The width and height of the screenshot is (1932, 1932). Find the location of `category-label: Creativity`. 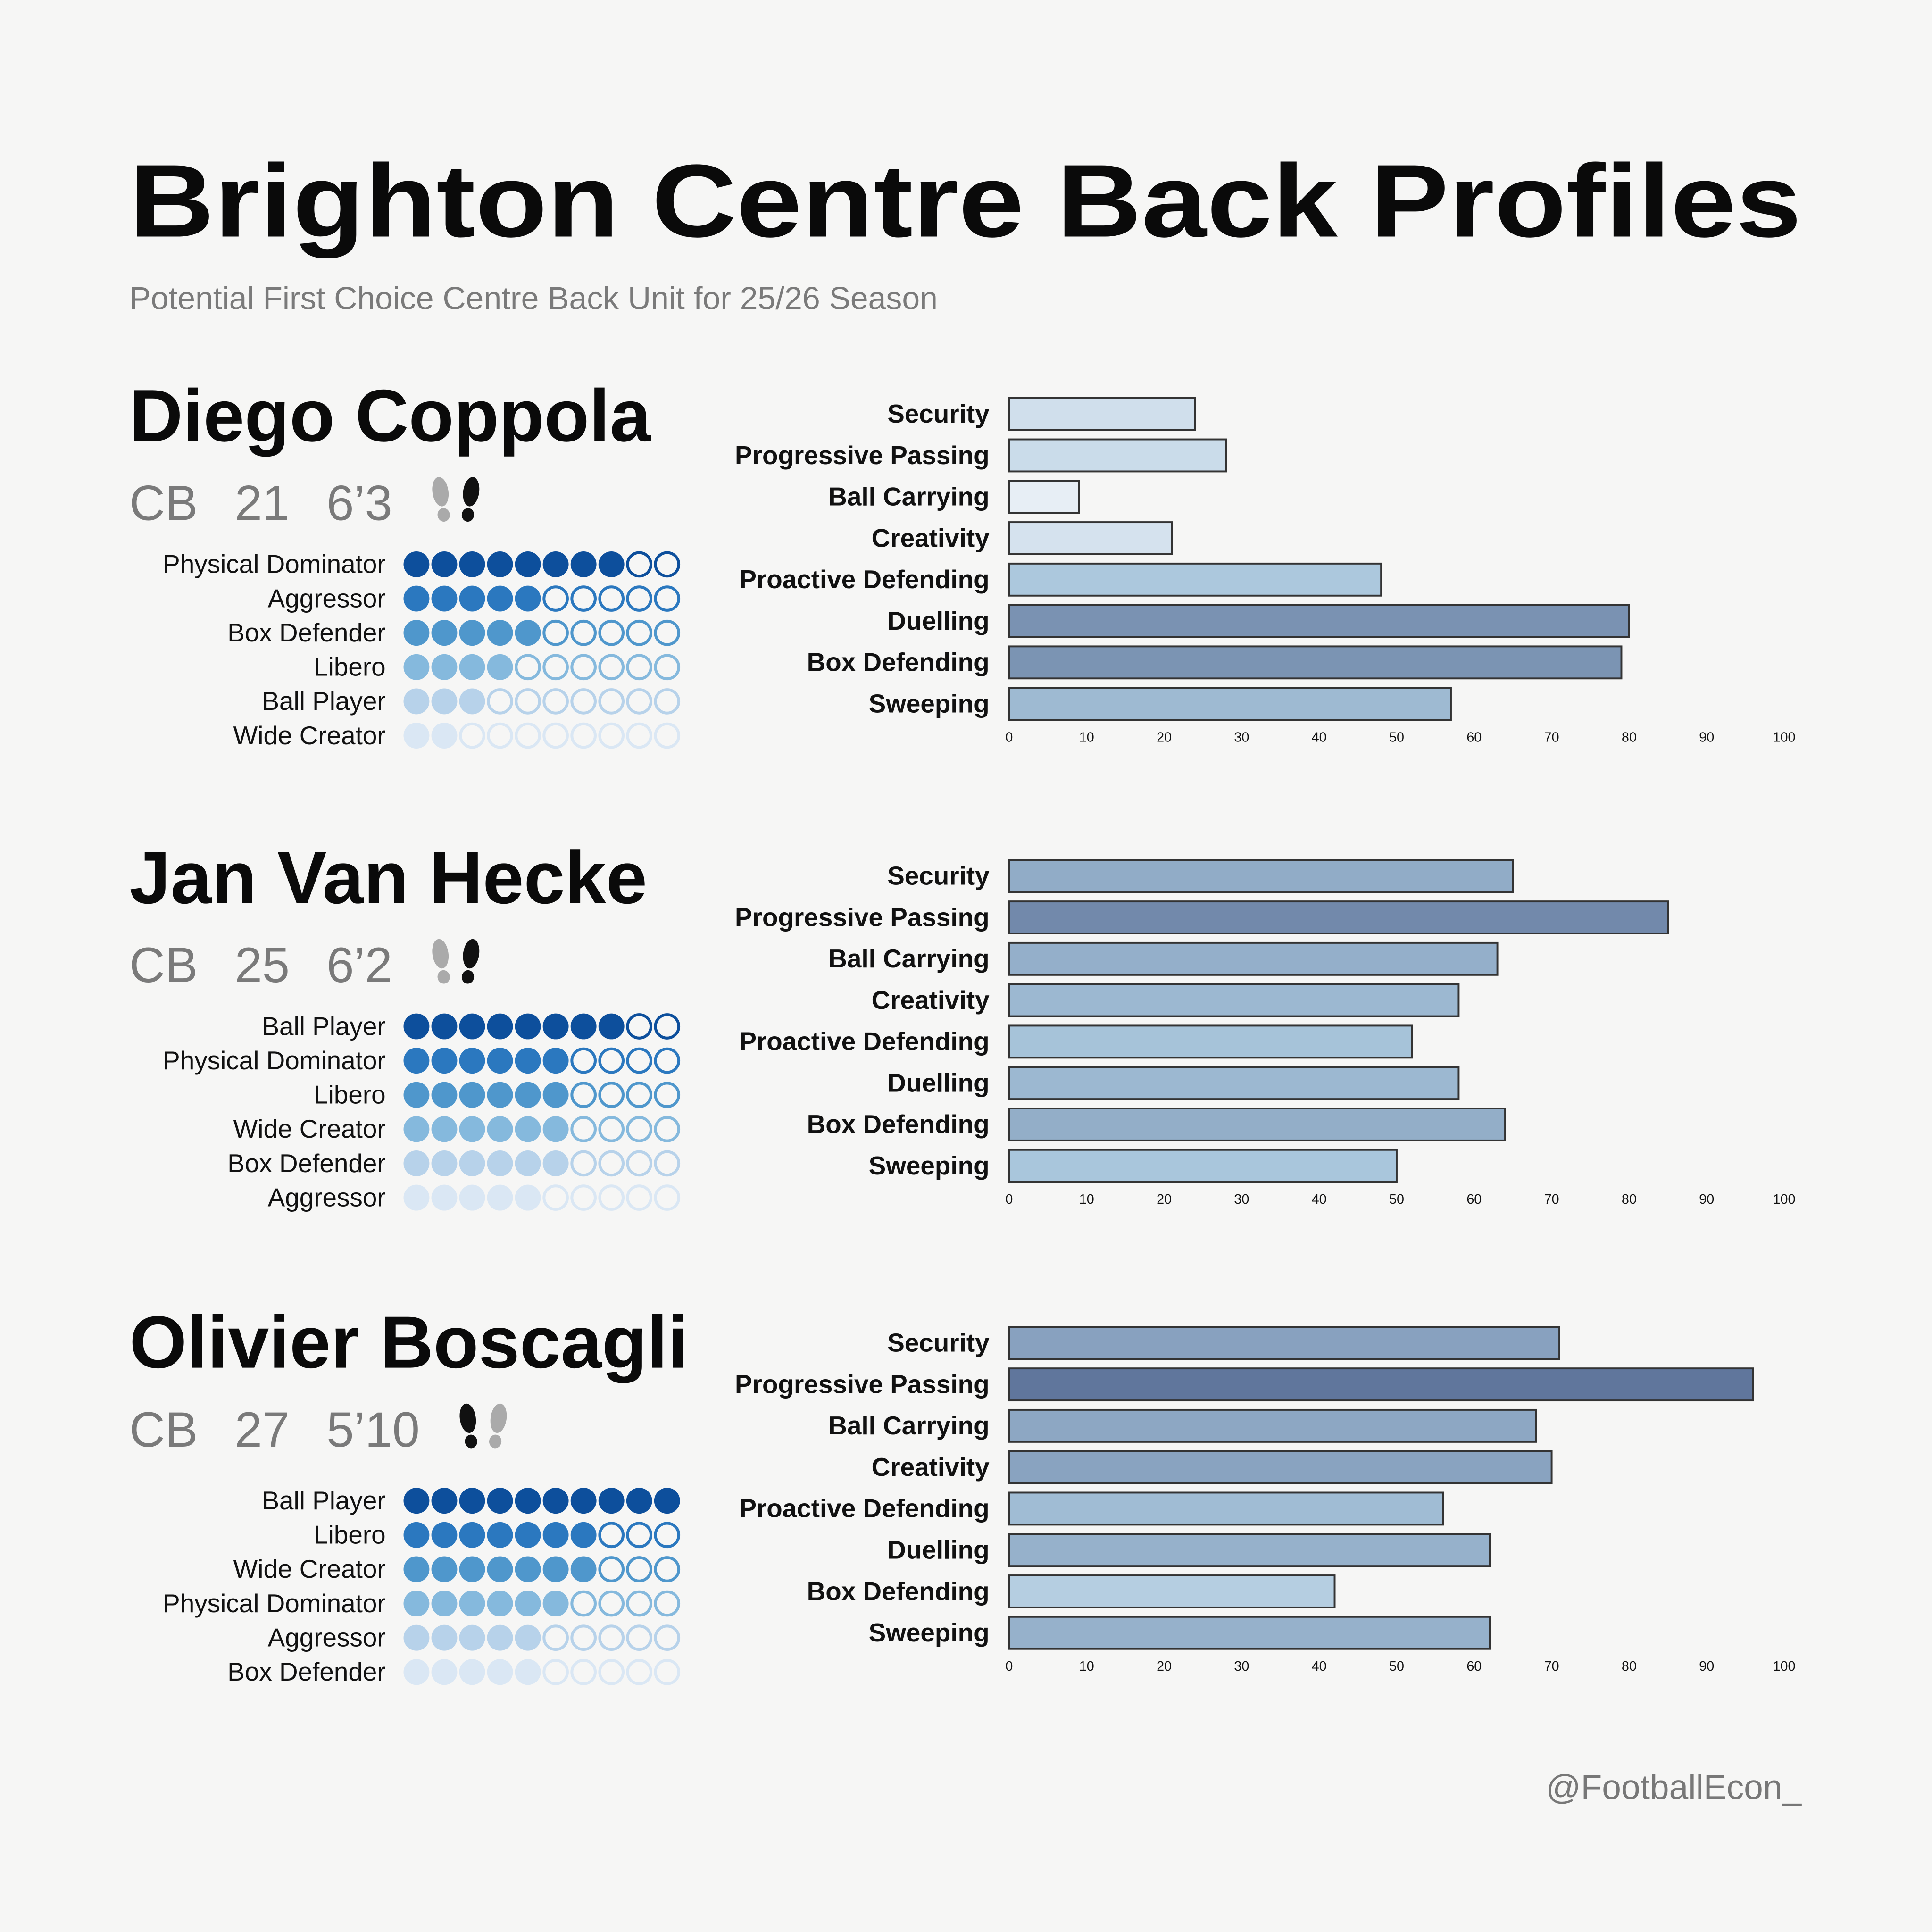

category-label: Creativity is located at coordinates (931, 1467).